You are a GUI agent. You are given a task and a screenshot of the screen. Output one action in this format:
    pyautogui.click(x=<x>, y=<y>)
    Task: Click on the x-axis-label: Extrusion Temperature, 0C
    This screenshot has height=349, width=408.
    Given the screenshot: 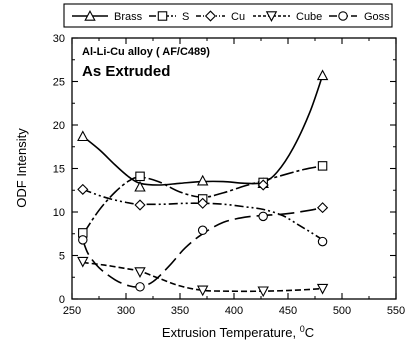 What is the action you would take?
    pyautogui.click(x=238, y=332)
    